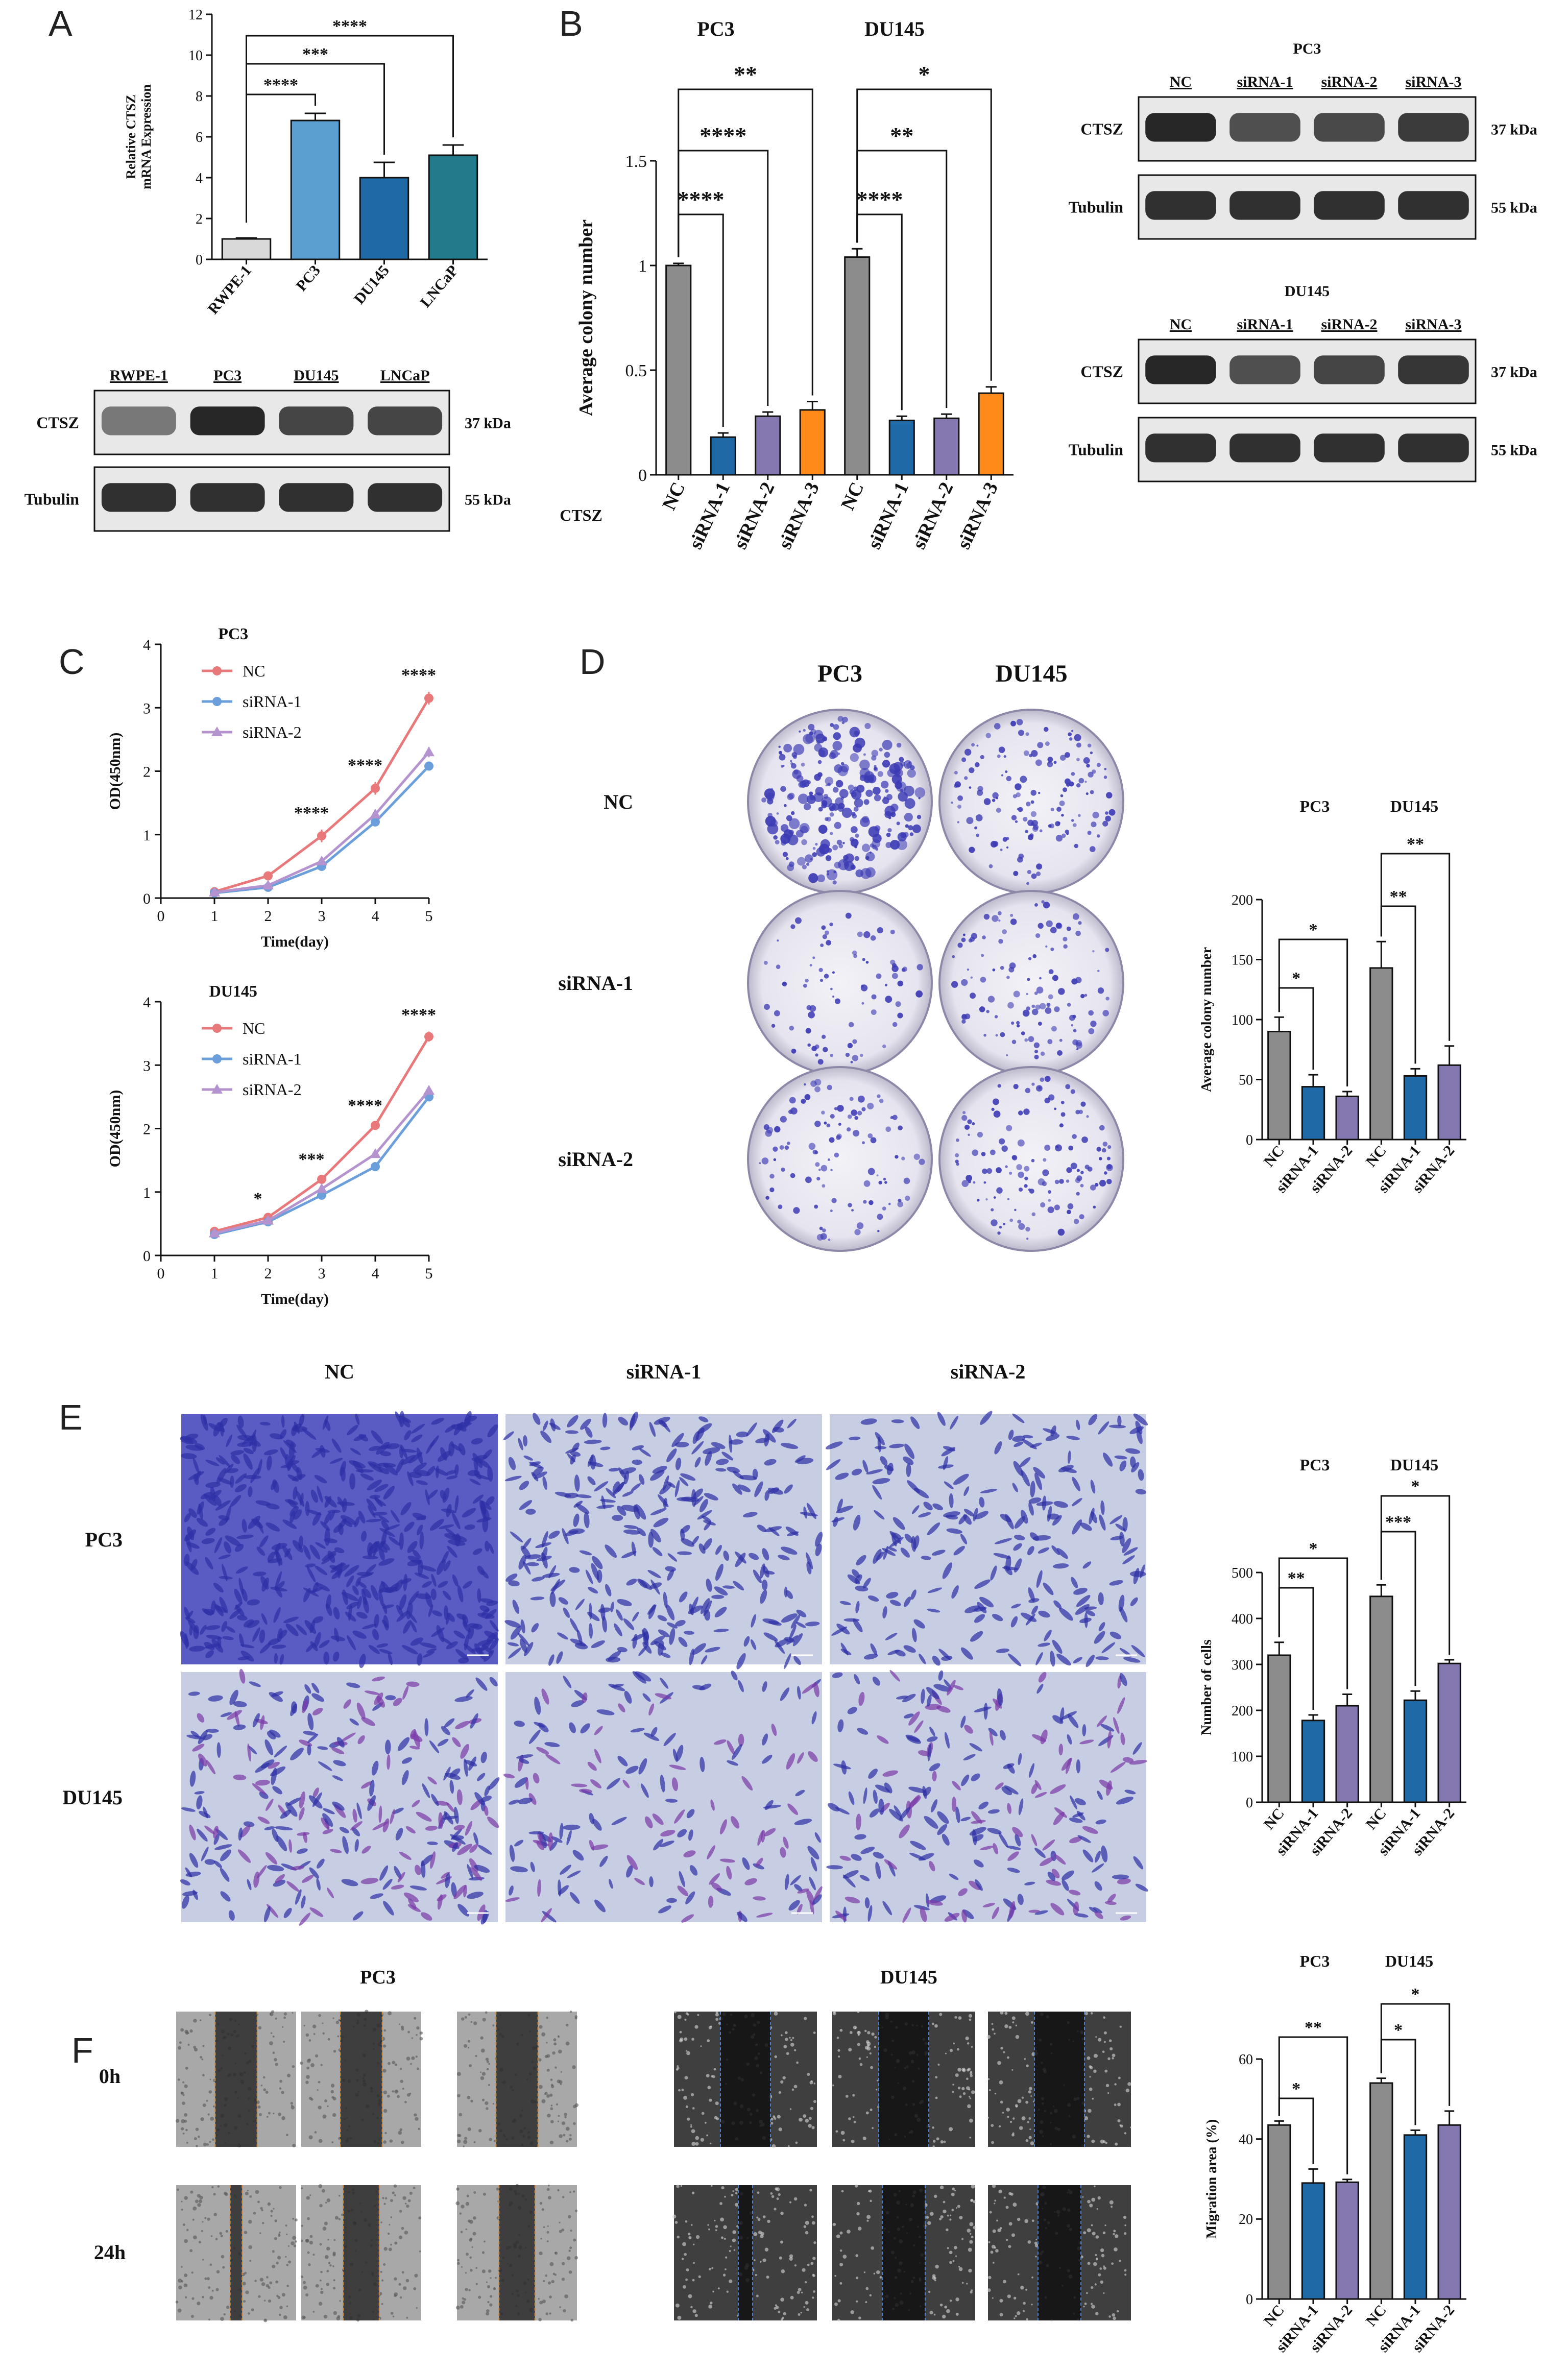  What do you see at coordinates (1243, 1619) in the screenshot?
I see `y-tick-label: 400` at bounding box center [1243, 1619].